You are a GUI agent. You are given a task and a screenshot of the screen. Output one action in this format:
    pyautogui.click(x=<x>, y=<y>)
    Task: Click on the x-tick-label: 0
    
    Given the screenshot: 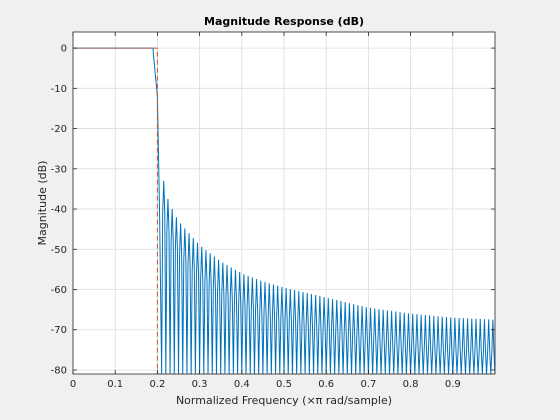 What is the action you would take?
    pyautogui.click(x=73, y=384)
    